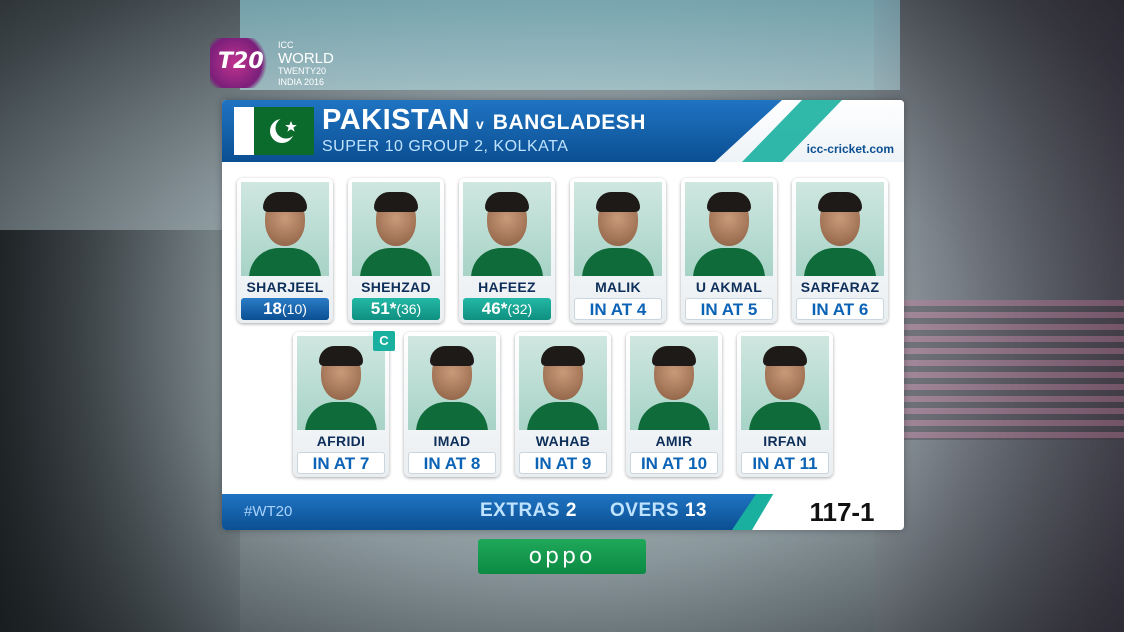  I want to click on player-card: AFRIDI IN AT 7, so click(341, 404).